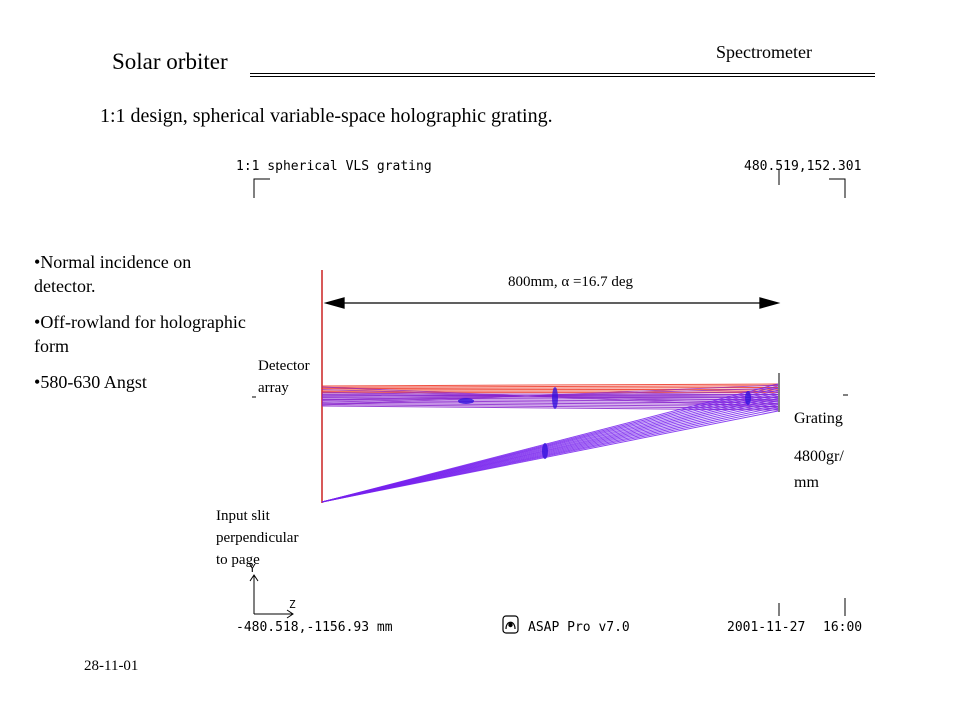 The image size is (960, 720). I want to click on grating-label: Grating, so click(818, 418).